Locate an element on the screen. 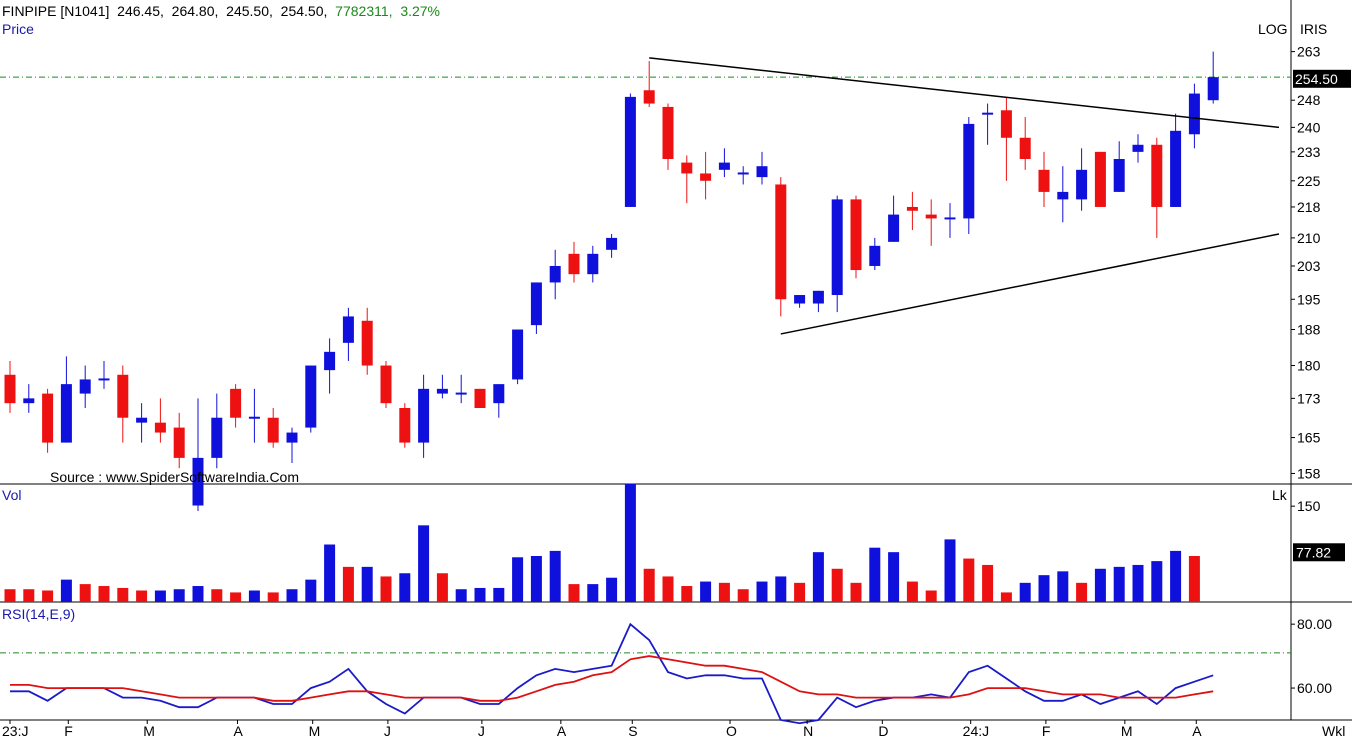 The height and width of the screenshot is (740, 1352). rsi-signal-line is located at coordinates (612, 678).